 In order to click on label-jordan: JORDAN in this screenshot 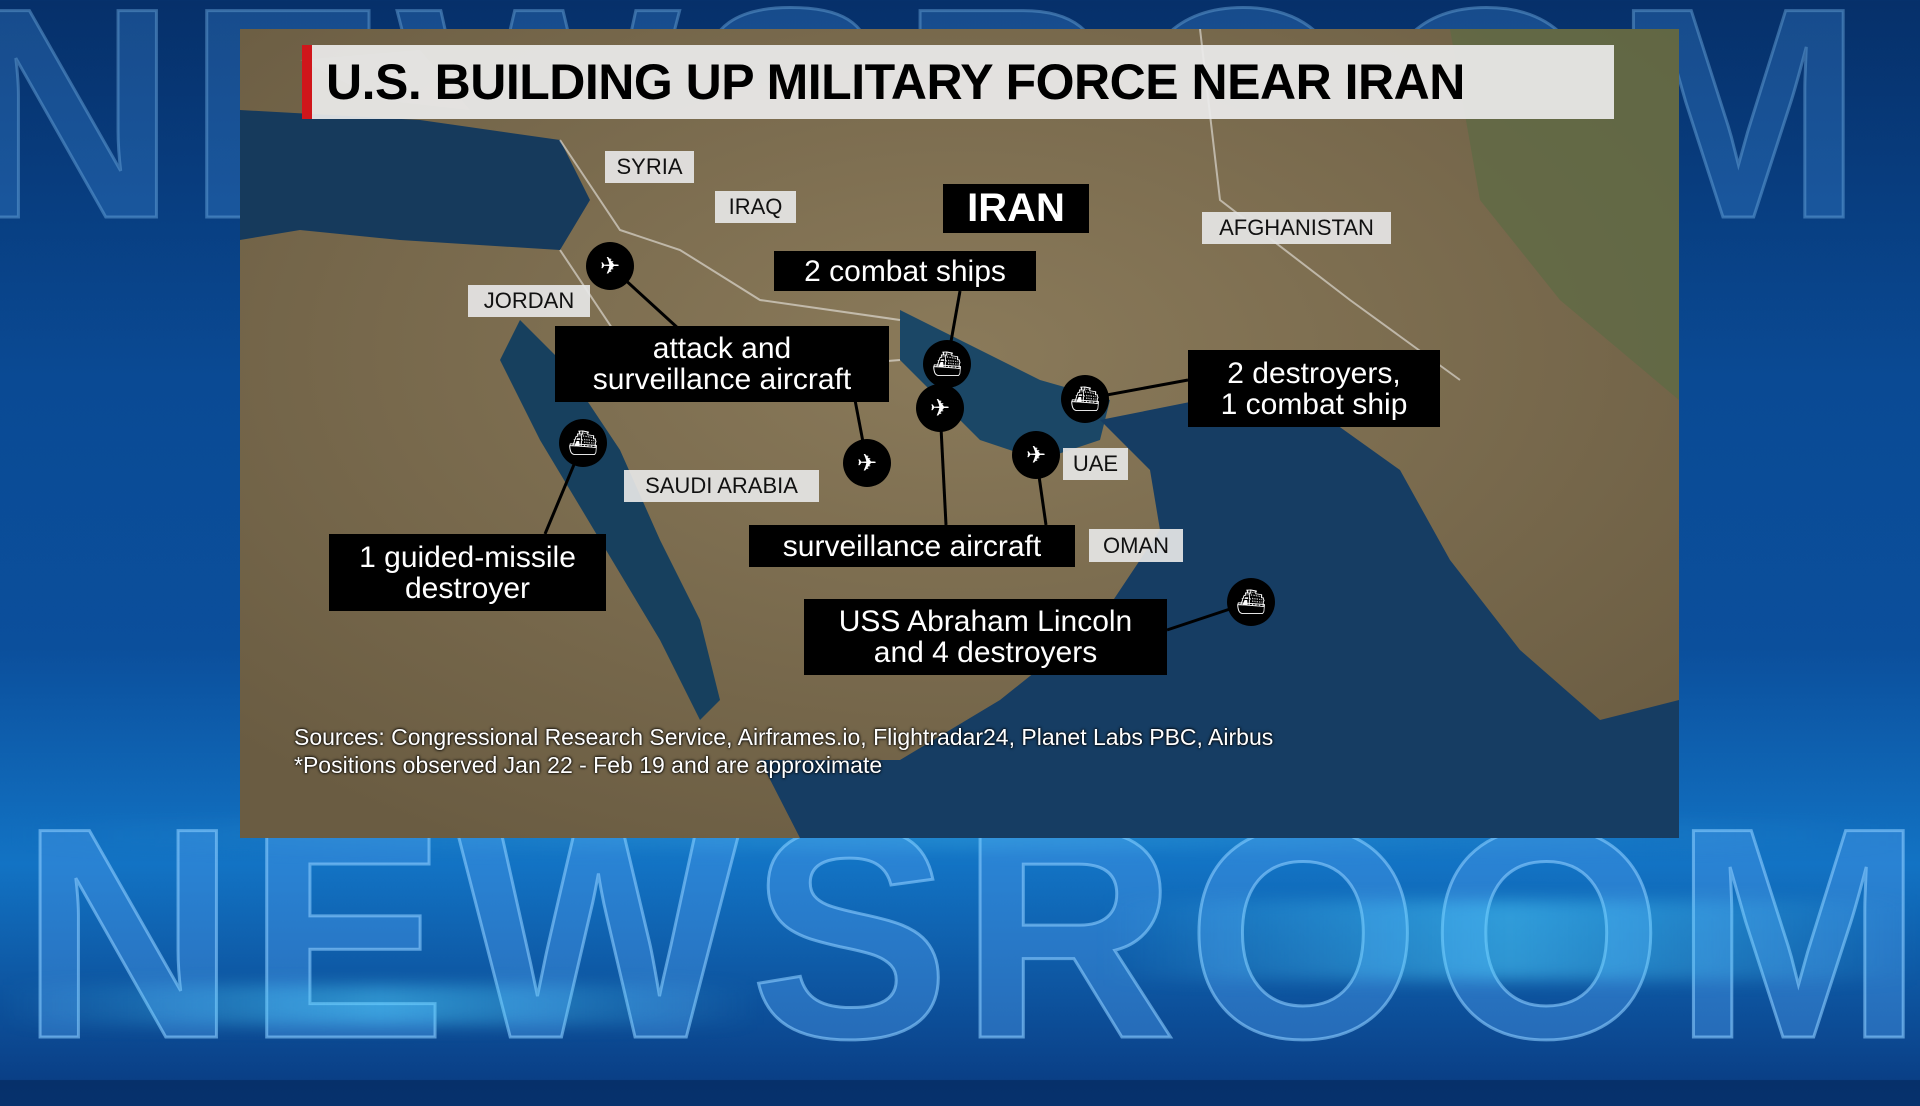, I will do `click(529, 301)`.